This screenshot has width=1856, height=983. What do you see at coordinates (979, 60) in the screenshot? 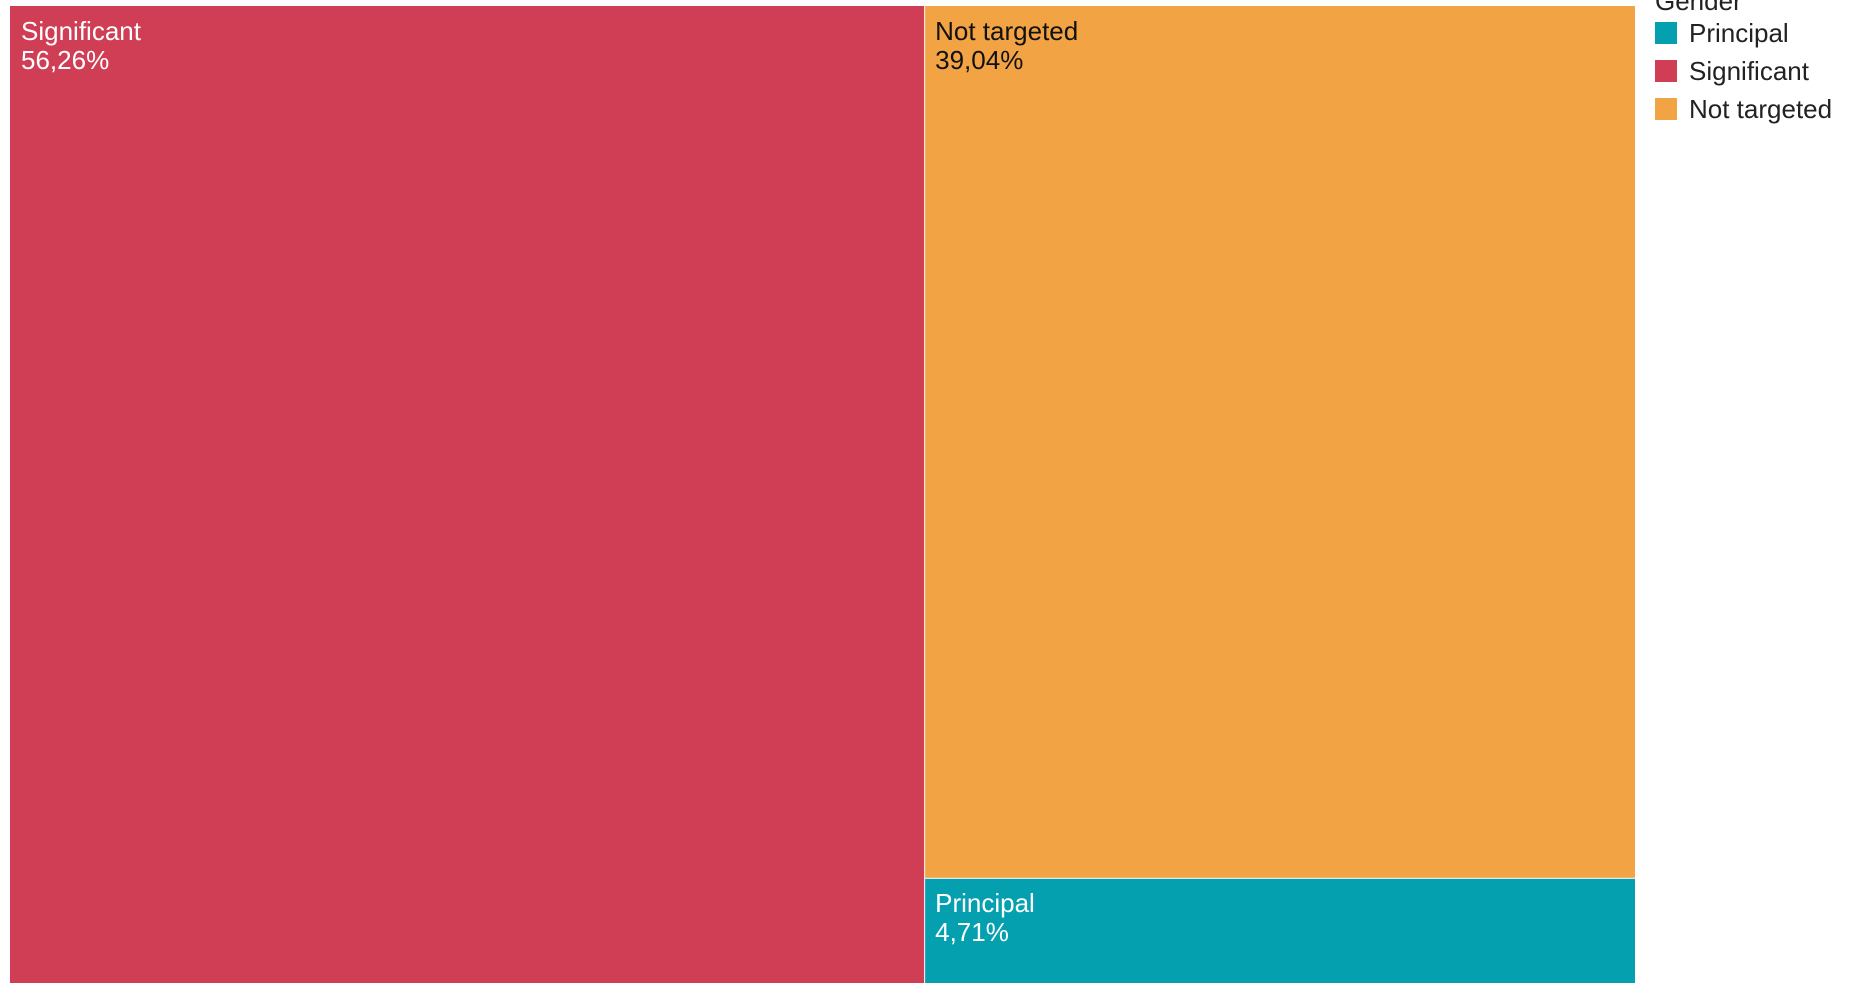
I see `treemap-value-label-not-targeted: 39,04%` at bounding box center [979, 60].